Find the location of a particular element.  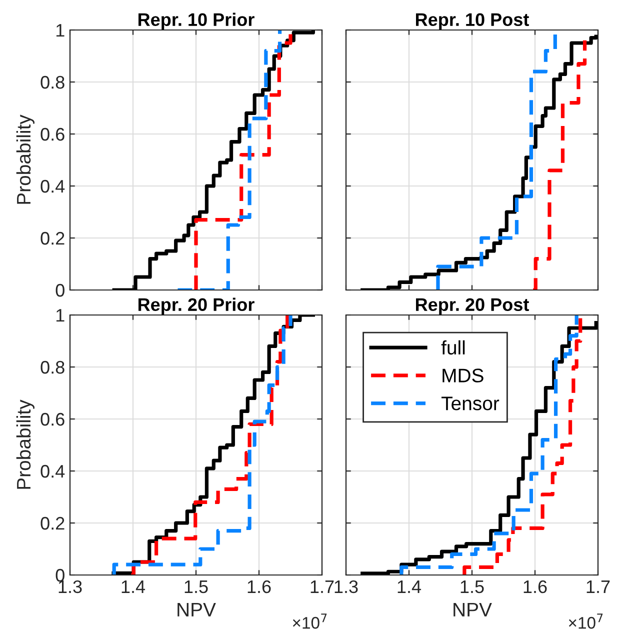

chart-title: Repr. 20 Prior is located at coordinates (196, 306).